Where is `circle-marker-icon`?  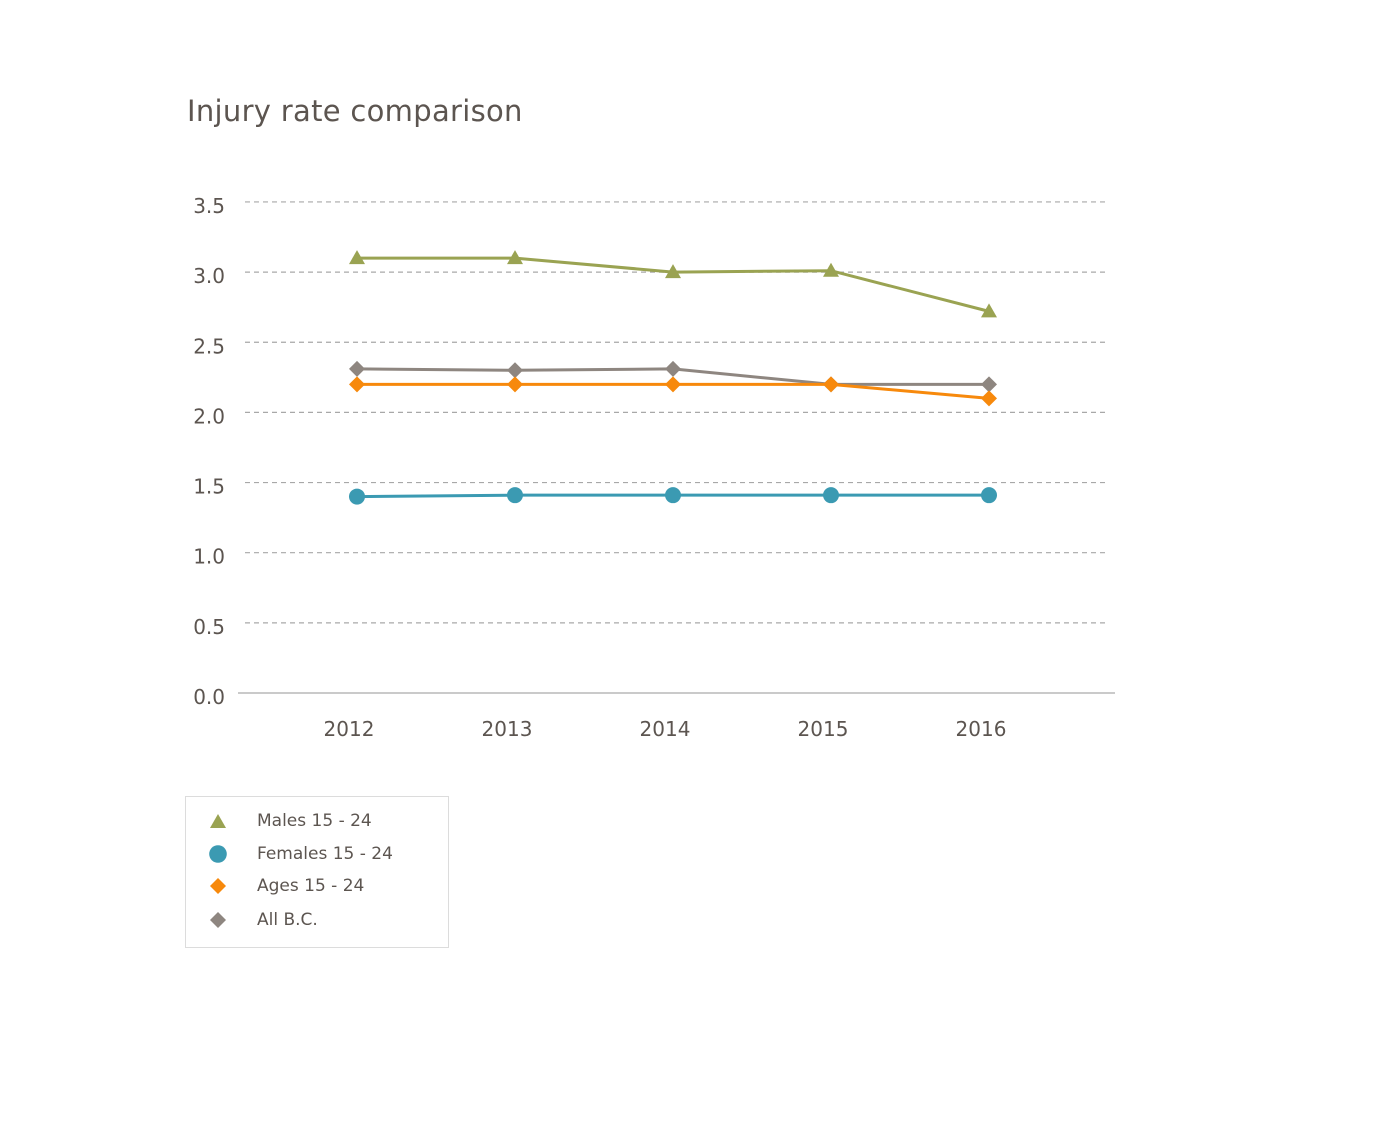 circle-marker-icon is located at coordinates (218, 854).